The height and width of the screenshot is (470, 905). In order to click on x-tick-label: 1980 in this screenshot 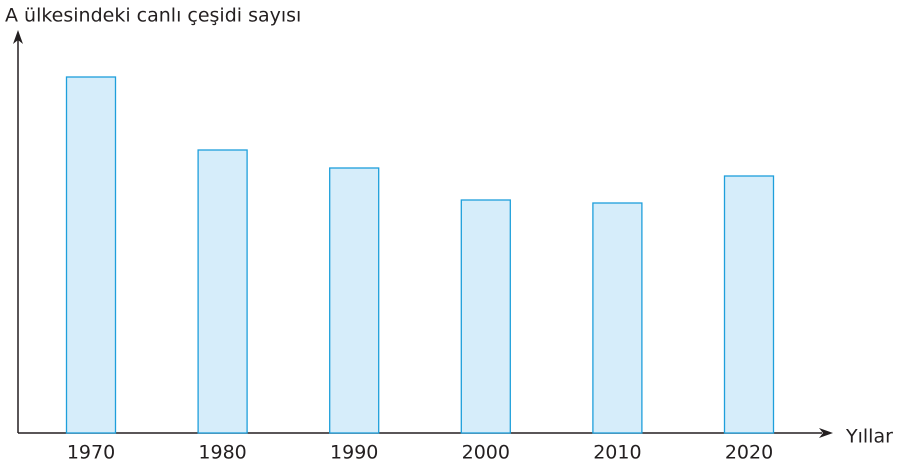, I will do `click(222, 453)`.